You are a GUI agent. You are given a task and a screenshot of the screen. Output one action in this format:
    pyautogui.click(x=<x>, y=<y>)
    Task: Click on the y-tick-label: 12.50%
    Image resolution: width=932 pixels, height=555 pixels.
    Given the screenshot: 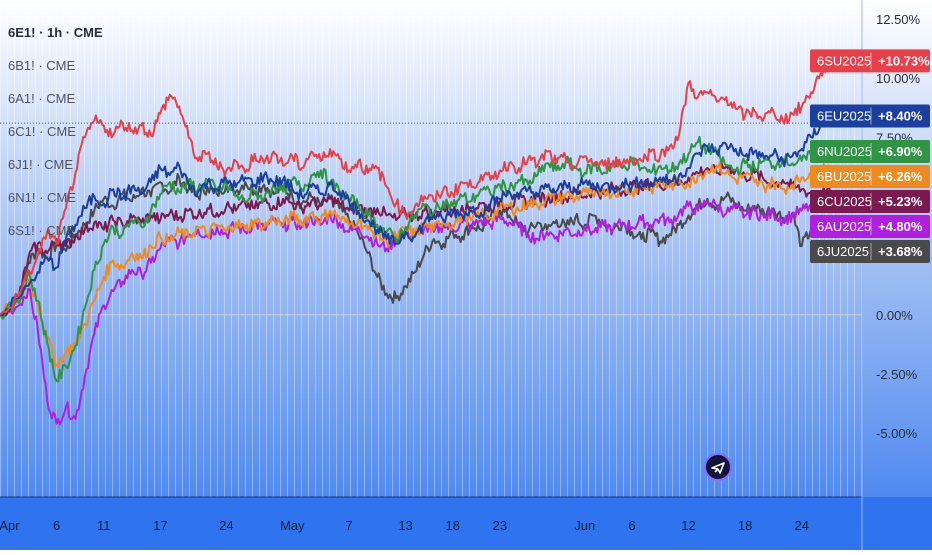 What is the action you would take?
    pyautogui.click(x=898, y=19)
    